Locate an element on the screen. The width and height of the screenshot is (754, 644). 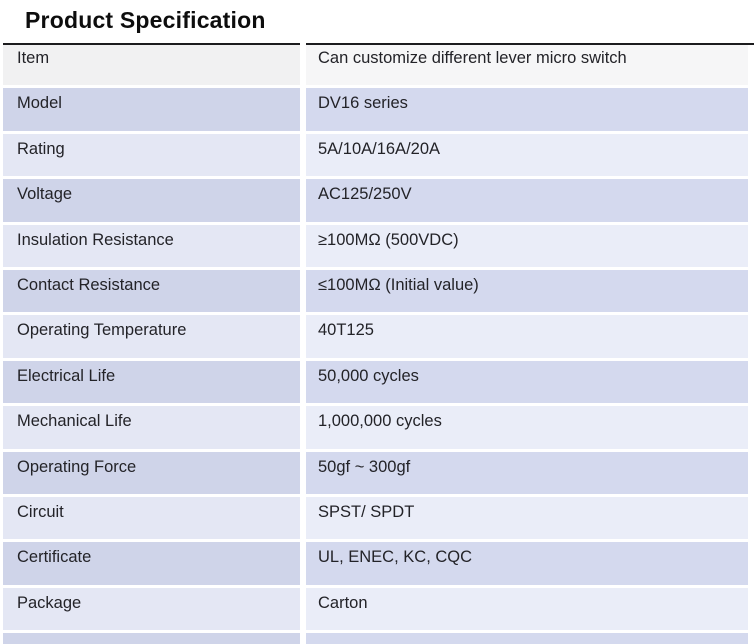
table-top-border-right is located at coordinates (530, 44).